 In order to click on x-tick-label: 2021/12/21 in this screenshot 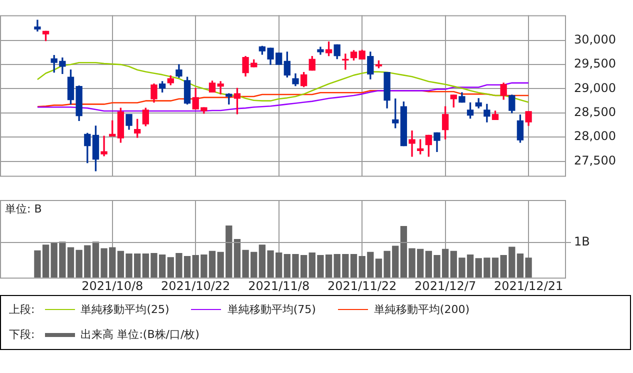, I will do `click(529, 285)`.